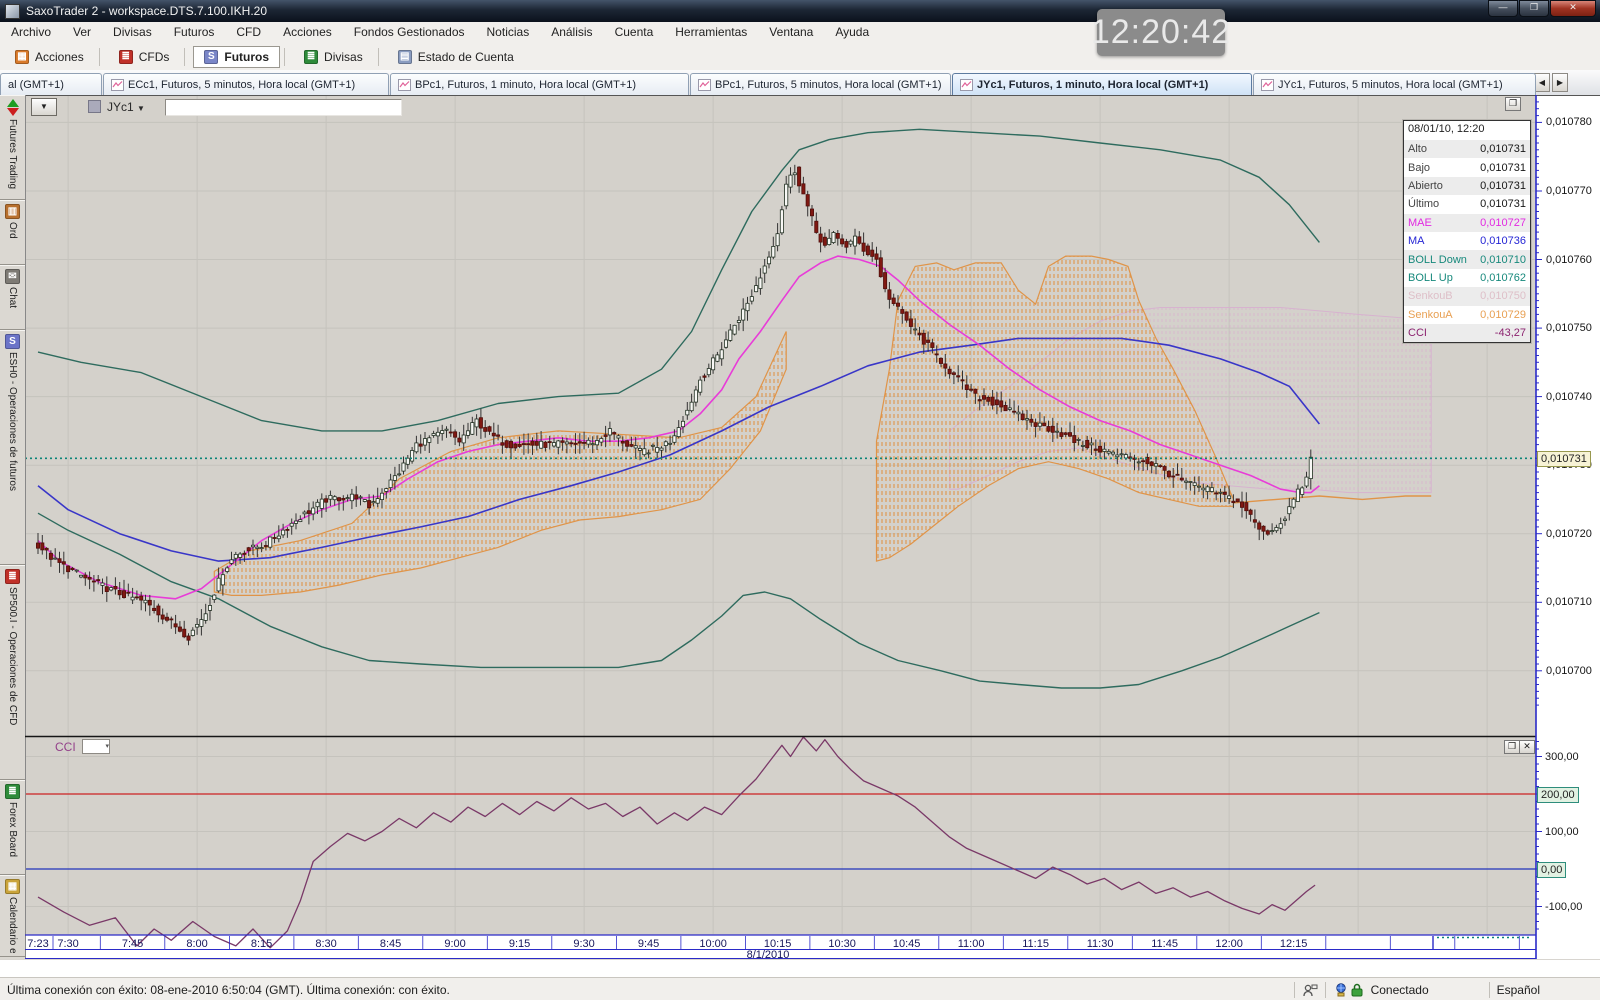 This screenshot has width=1600, height=1000. Describe the element at coordinates (1534, 8) in the screenshot. I see `restore-button: ❒` at that location.